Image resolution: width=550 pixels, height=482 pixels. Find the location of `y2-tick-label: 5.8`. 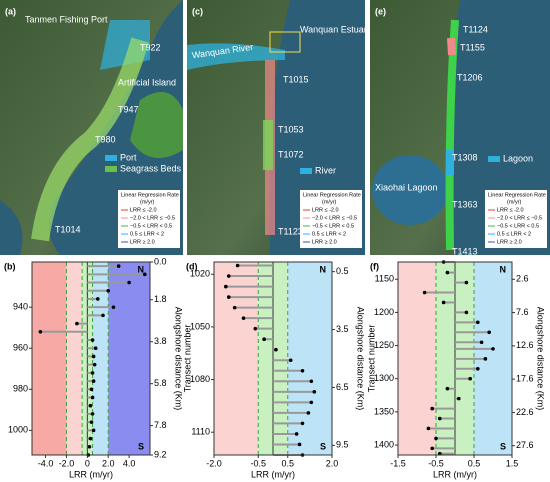

y2-tick-label: 5.8 is located at coordinates (160, 383).